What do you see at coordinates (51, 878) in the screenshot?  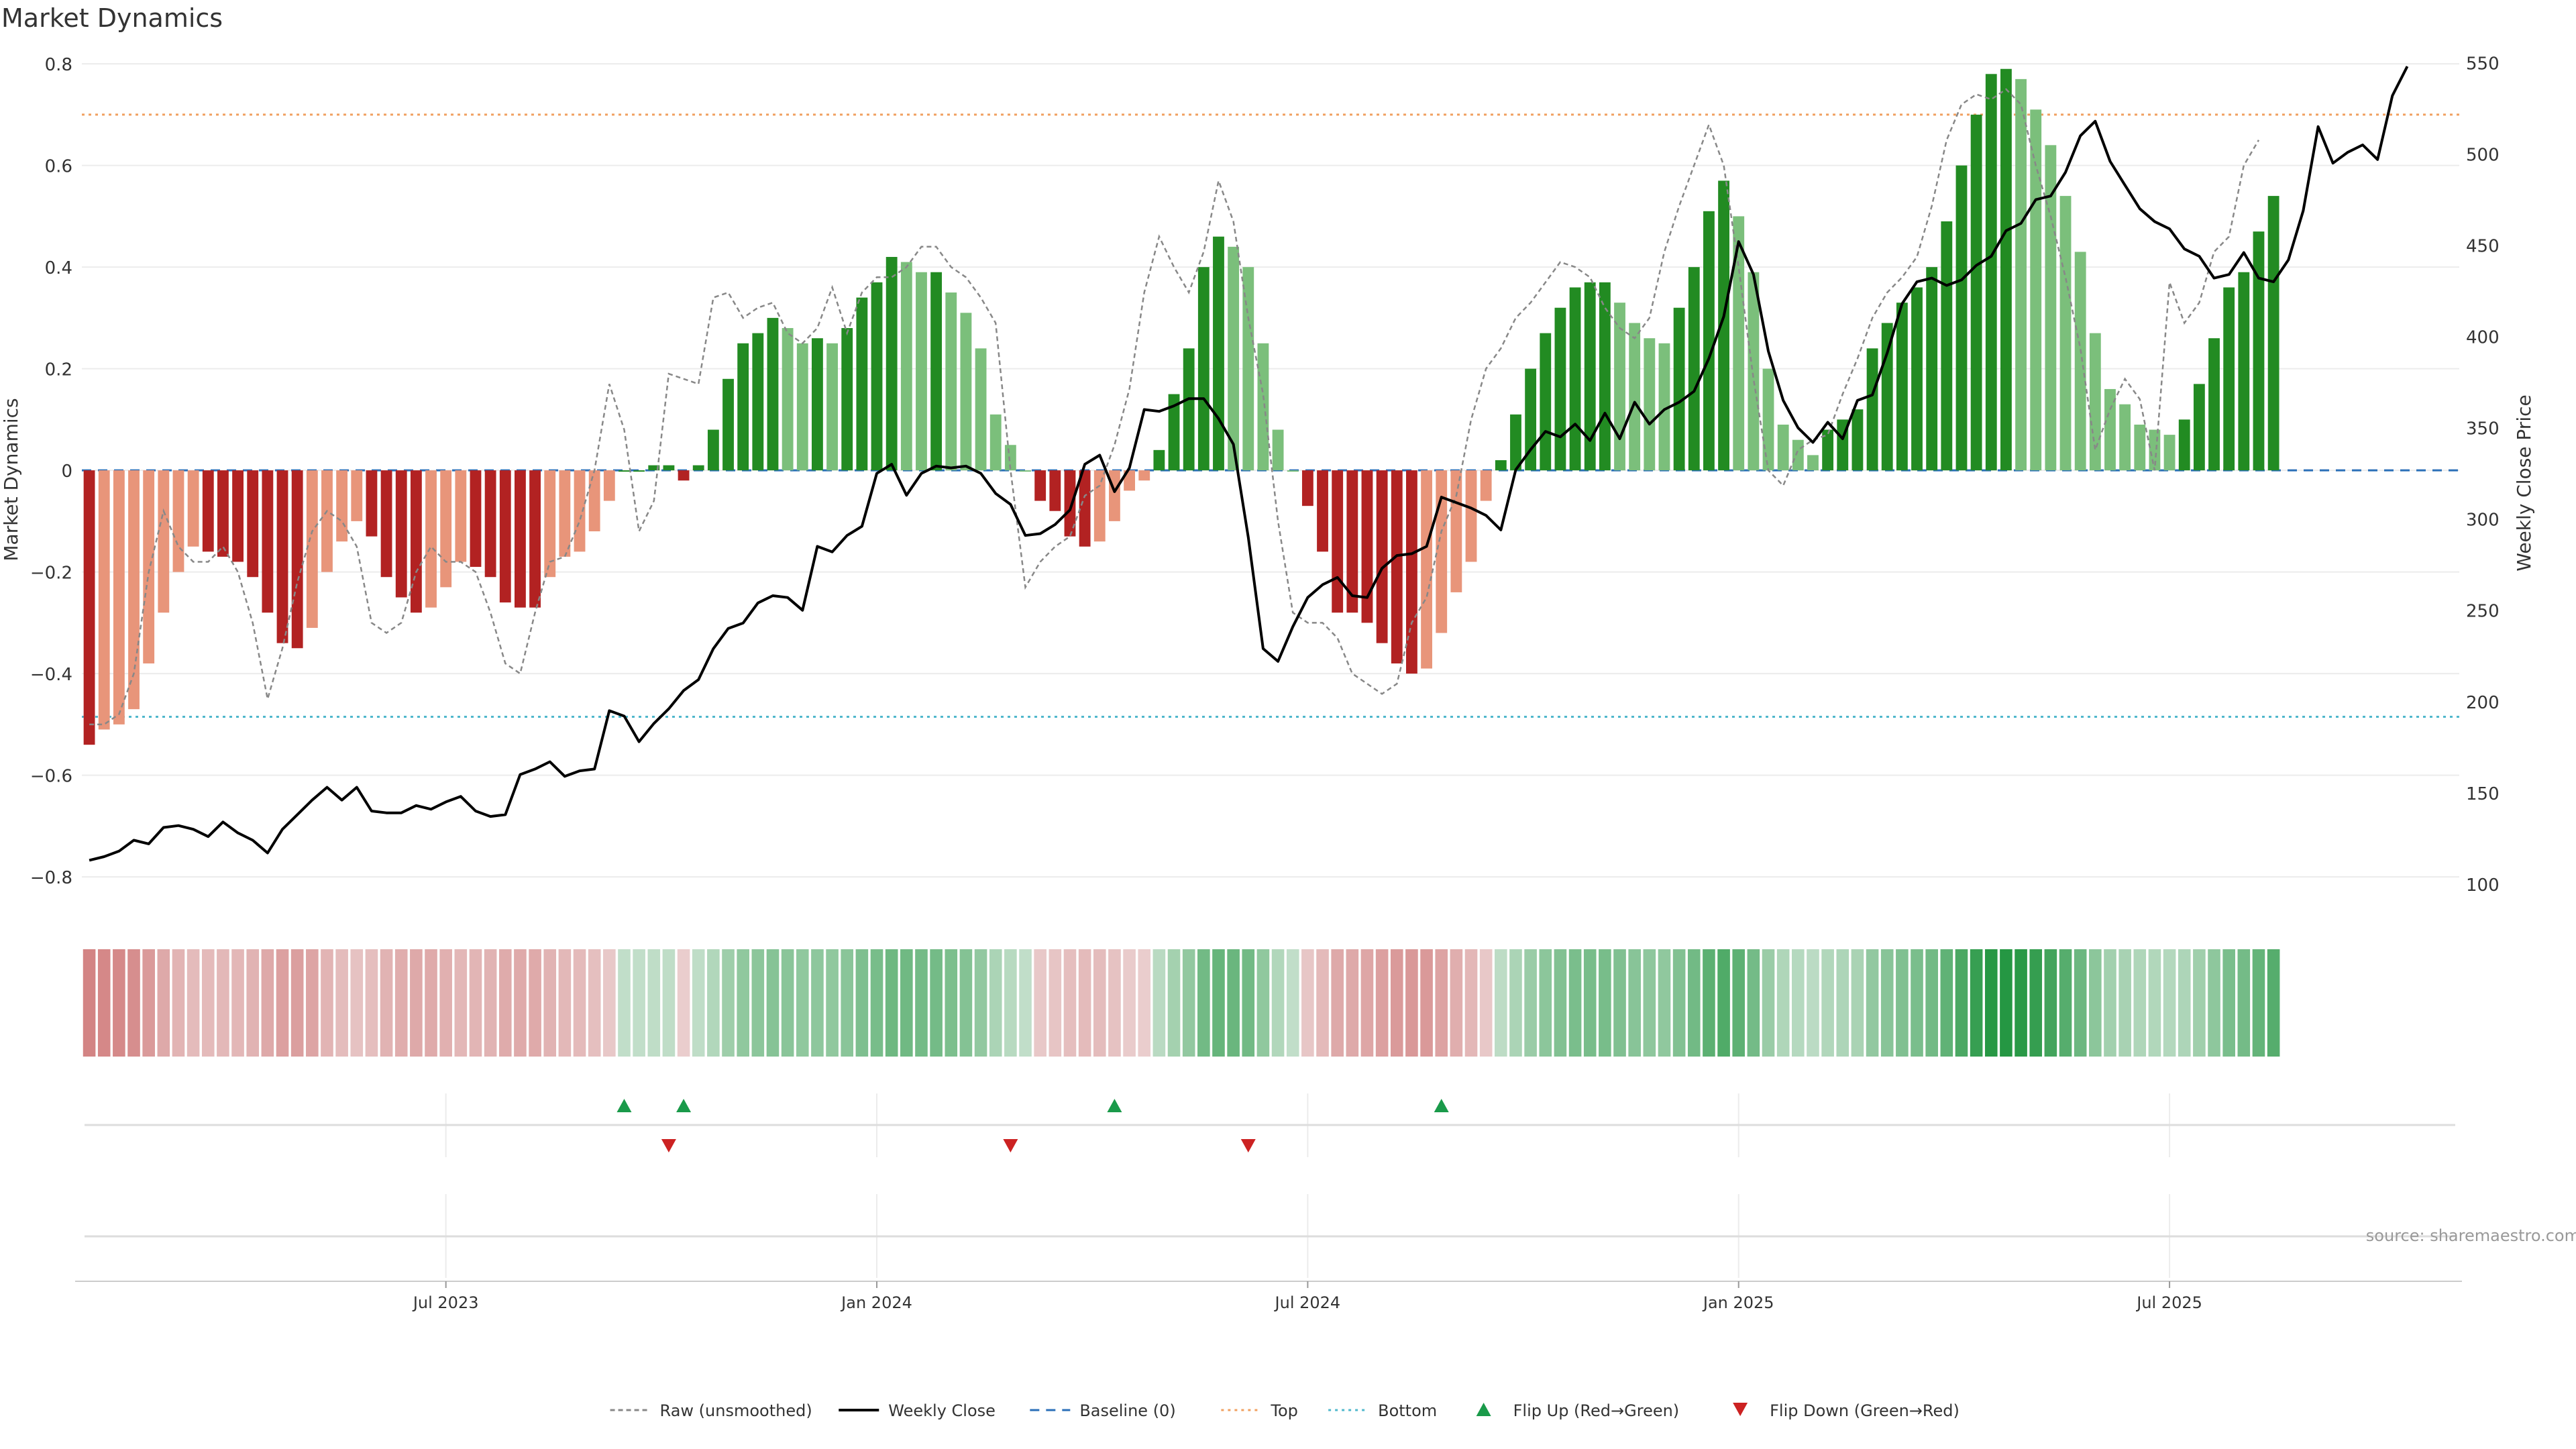 I see `y-tick-label-left: −0.8` at bounding box center [51, 878].